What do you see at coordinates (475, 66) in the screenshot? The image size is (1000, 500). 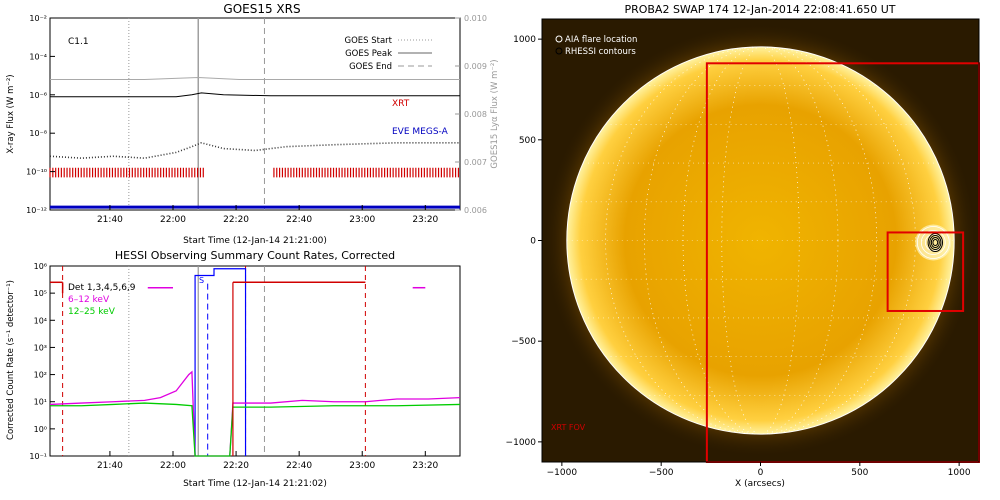 I see `goes-y2-tick-label: 0.009` at bounding box center [475, 66].